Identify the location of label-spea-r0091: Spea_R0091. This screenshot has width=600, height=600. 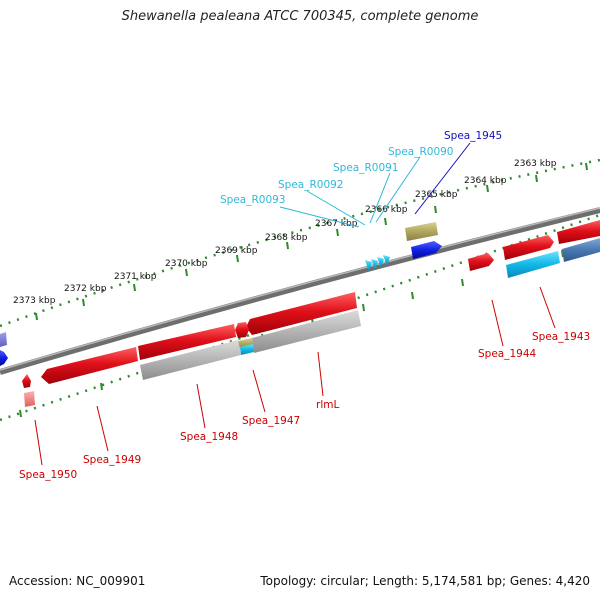
(366, 168).